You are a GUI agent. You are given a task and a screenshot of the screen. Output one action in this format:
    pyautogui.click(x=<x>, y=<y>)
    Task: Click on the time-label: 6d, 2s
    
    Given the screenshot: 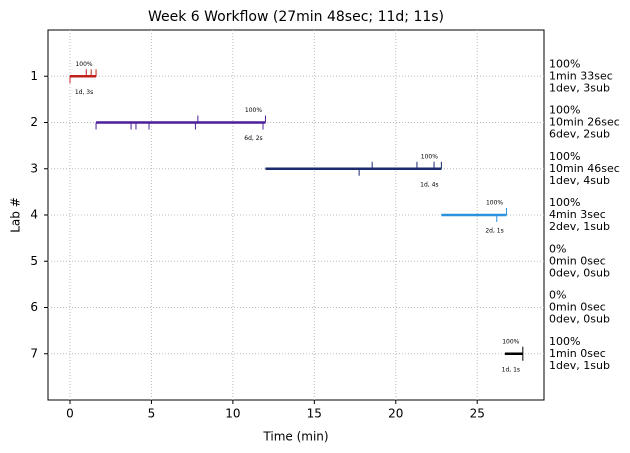 What is the action you would take?
    pyautogui.click(x=253, y=138)
    